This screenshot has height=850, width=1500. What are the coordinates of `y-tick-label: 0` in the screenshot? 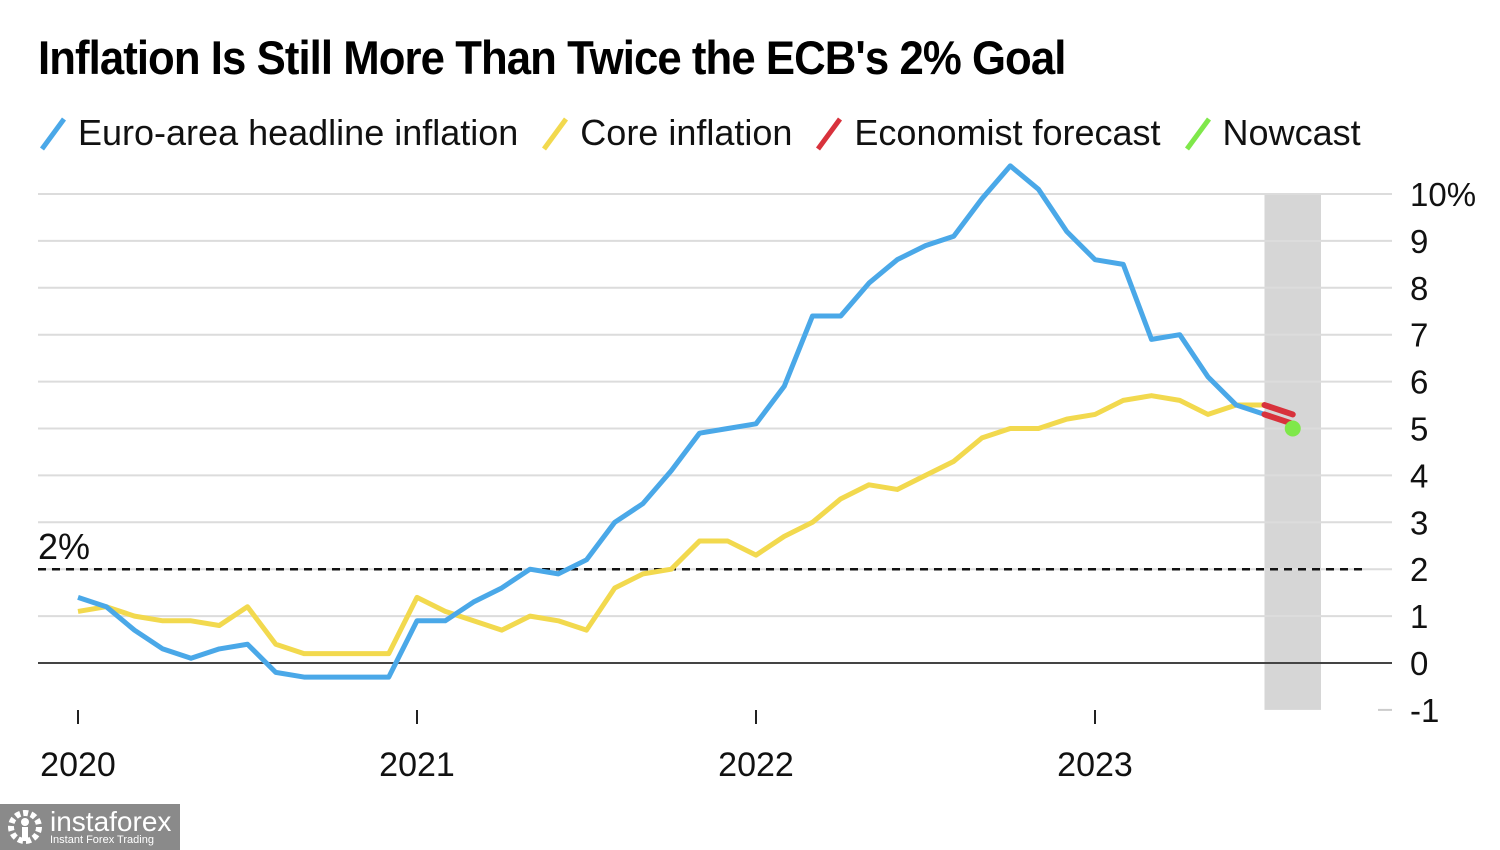 It's located at (1419, 663).